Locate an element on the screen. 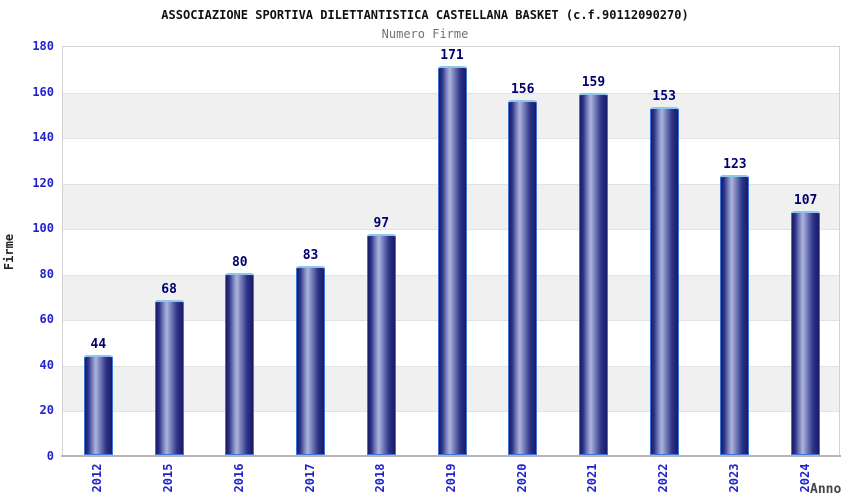 The width and height of the screenshot is (850, 500). bar-2020 is located at coordinates (523, 277).